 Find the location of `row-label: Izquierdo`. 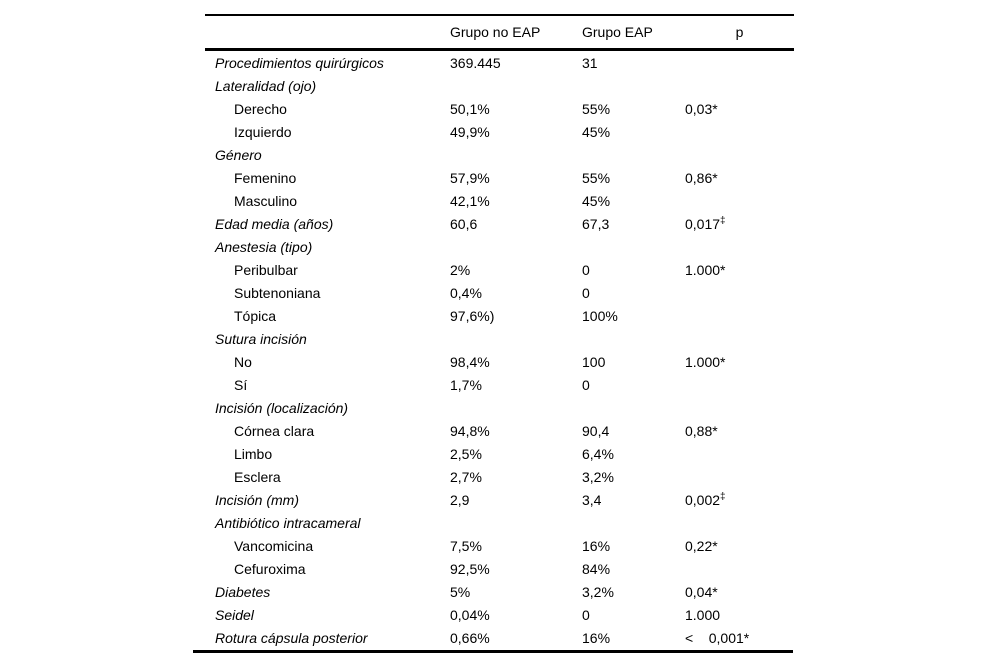

row-label: Izquierdo is located at coordinates (263, 131).